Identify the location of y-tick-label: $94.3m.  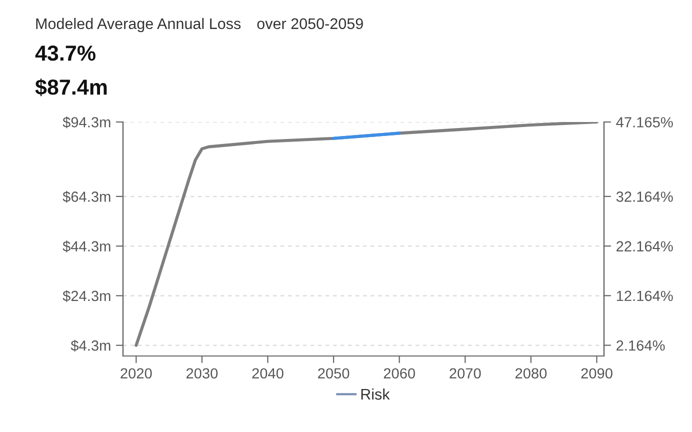
(86, 122).